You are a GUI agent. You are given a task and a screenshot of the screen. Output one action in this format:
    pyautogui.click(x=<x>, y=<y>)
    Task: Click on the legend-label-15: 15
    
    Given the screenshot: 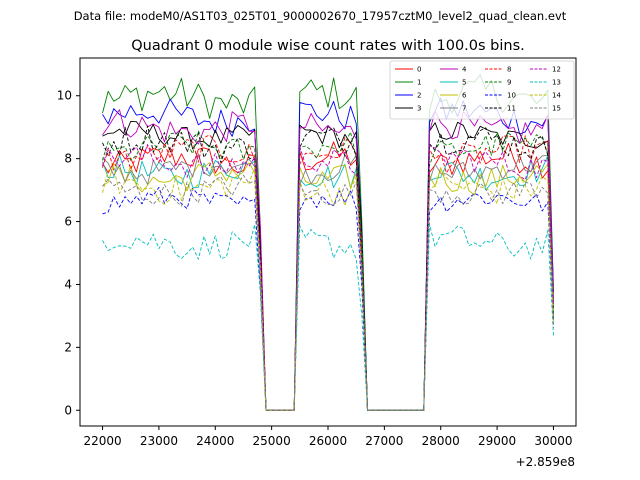 What is the action you would take?
    pyautogui.click(x=556, y=109)
    